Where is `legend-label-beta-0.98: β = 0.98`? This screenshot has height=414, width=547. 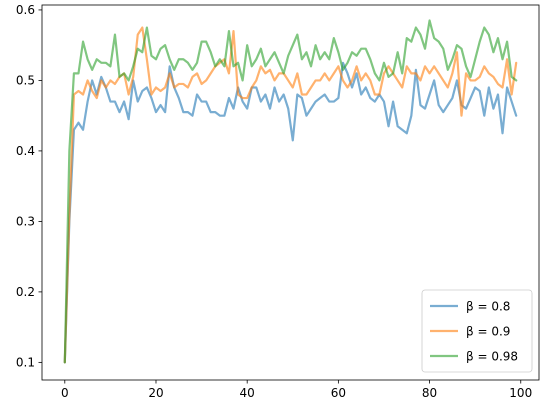 legend-label-beta-0.98: β = 0.98 is located at coordinates (492, 357).